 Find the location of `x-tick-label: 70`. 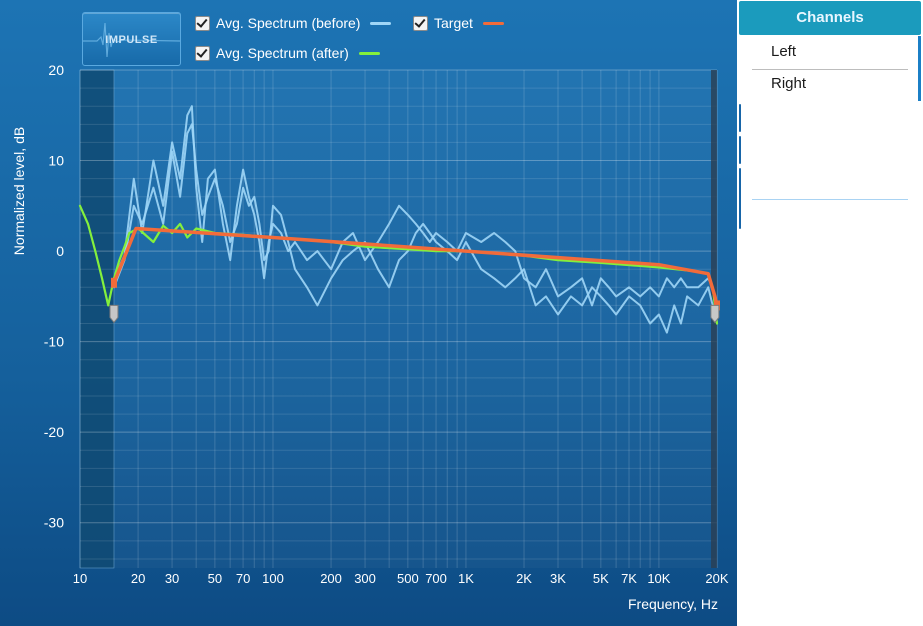

x-tick-label: 70 is located at coordinates (243, 578).